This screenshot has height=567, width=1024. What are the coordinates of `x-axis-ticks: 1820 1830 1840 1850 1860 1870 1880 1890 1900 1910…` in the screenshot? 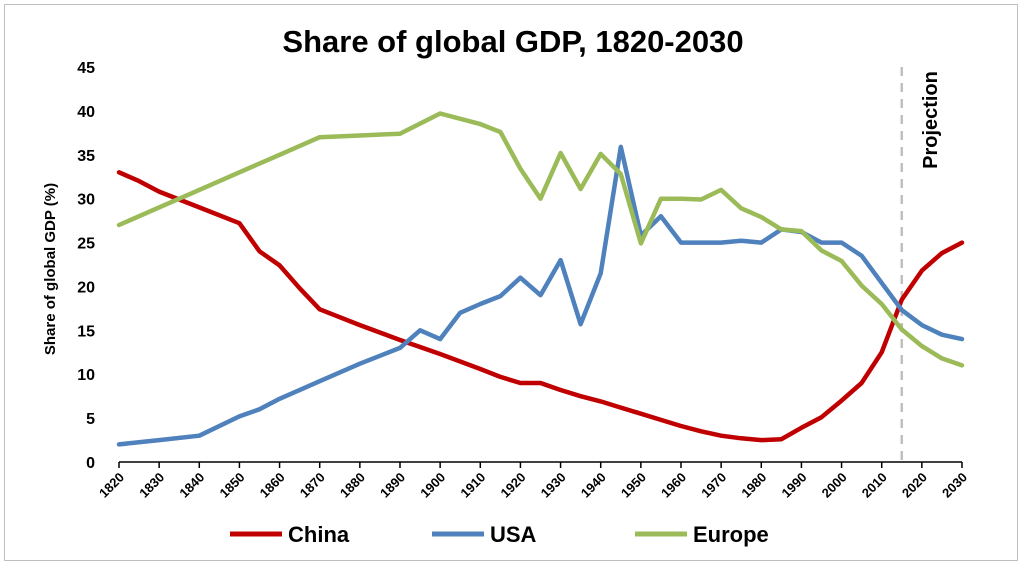 It's located at (533, 481).